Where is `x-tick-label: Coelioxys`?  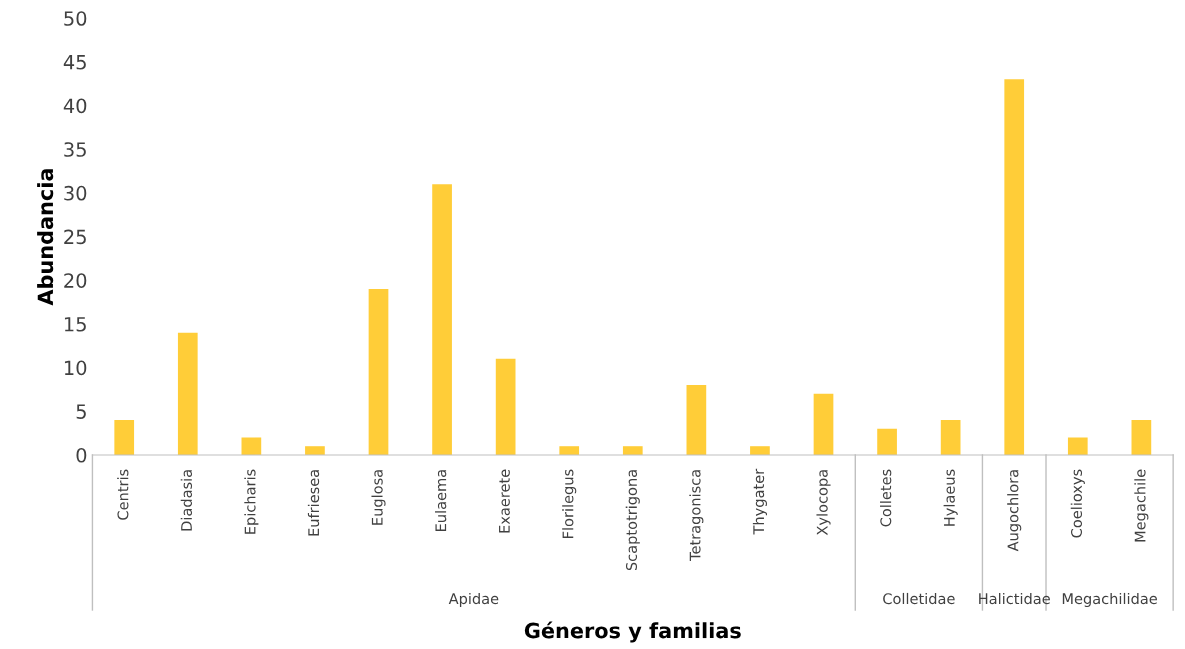 x-tick-label: Coelioxys is located at coordinates (1077, 503).